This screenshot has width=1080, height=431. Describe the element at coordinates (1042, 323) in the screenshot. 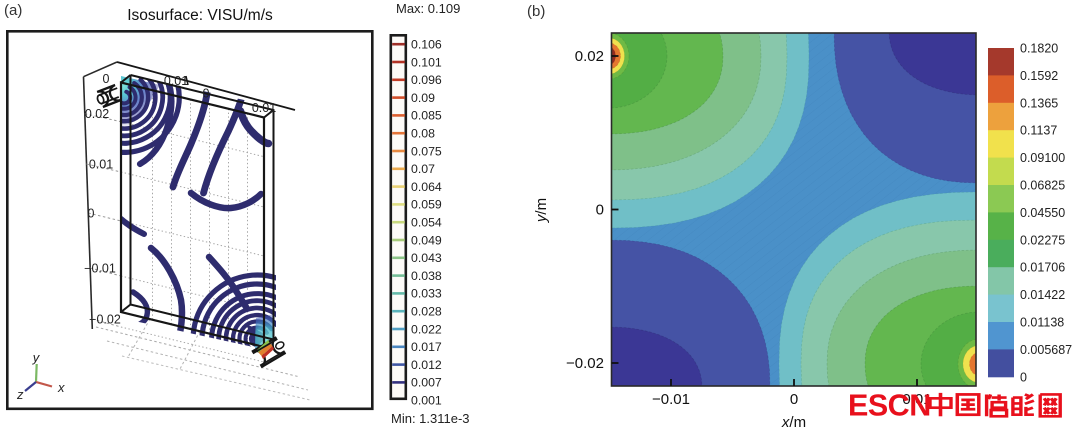

I see `svg-text: 0.01138` at that location.